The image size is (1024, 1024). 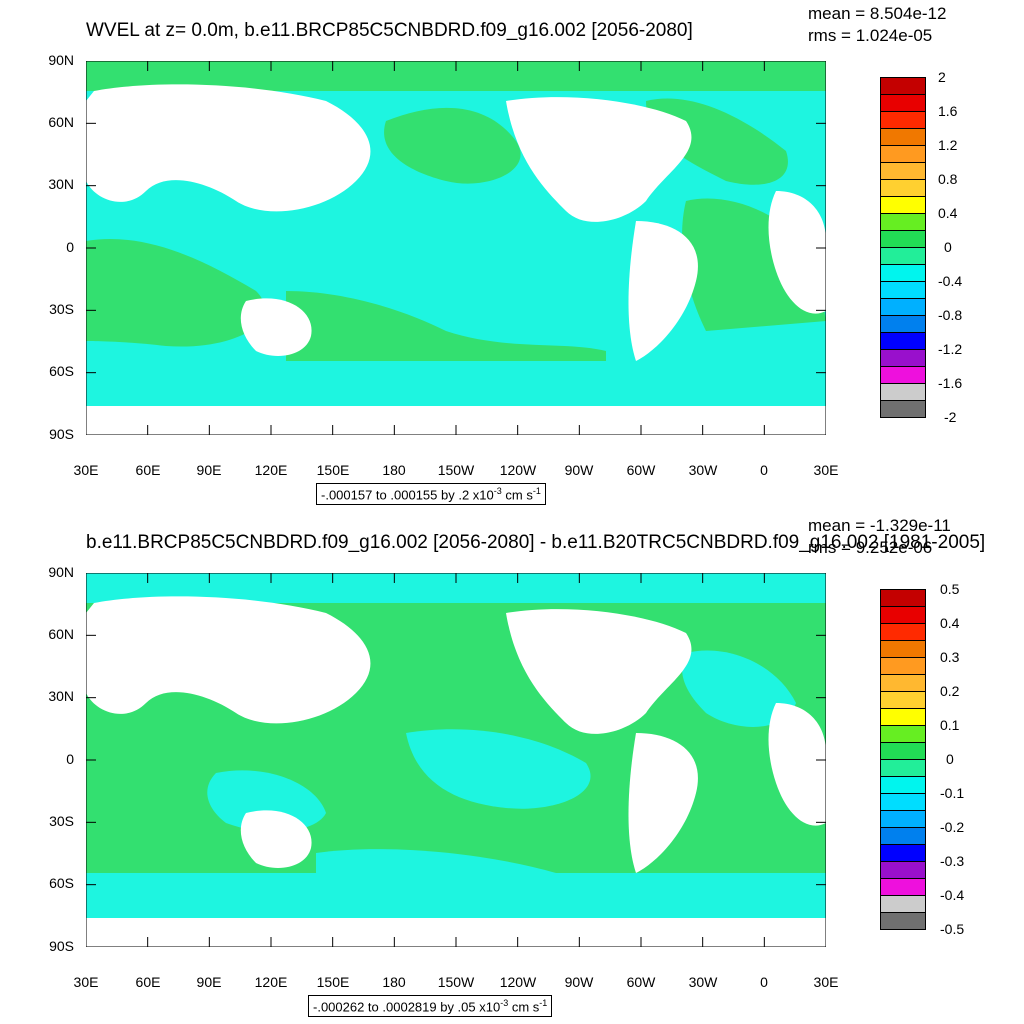 I want to click on lon-label: 120W, so click(x=518, y=982).